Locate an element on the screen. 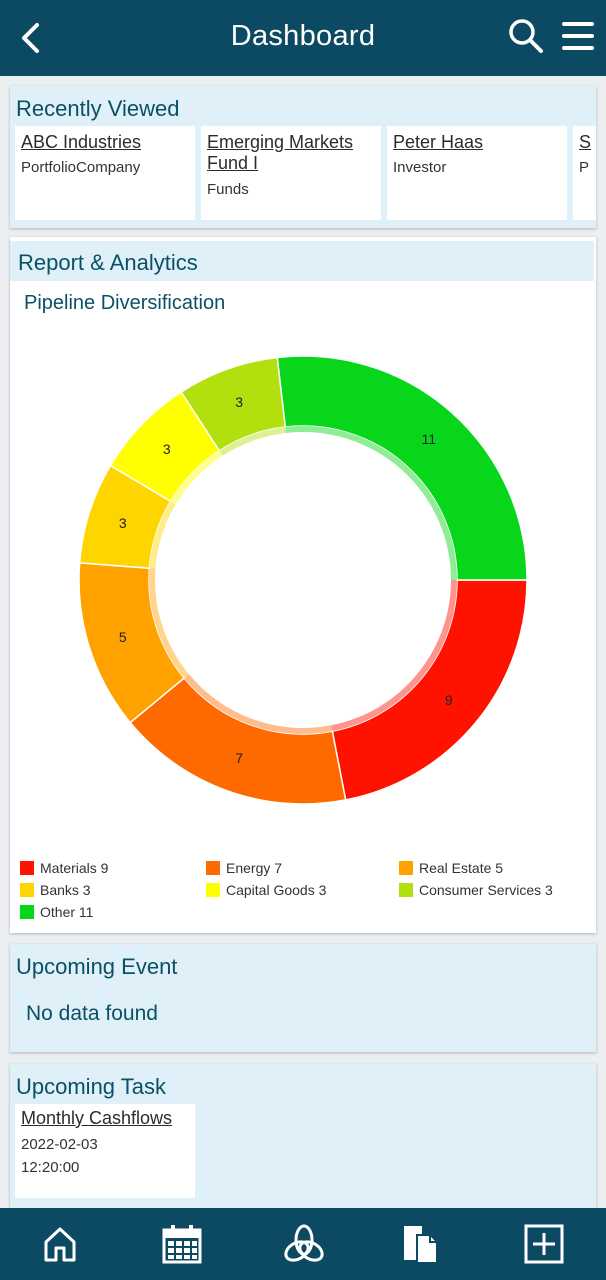 This screenshot has width=606, height=1280. home-icon is located at coordinates (60, 1246).